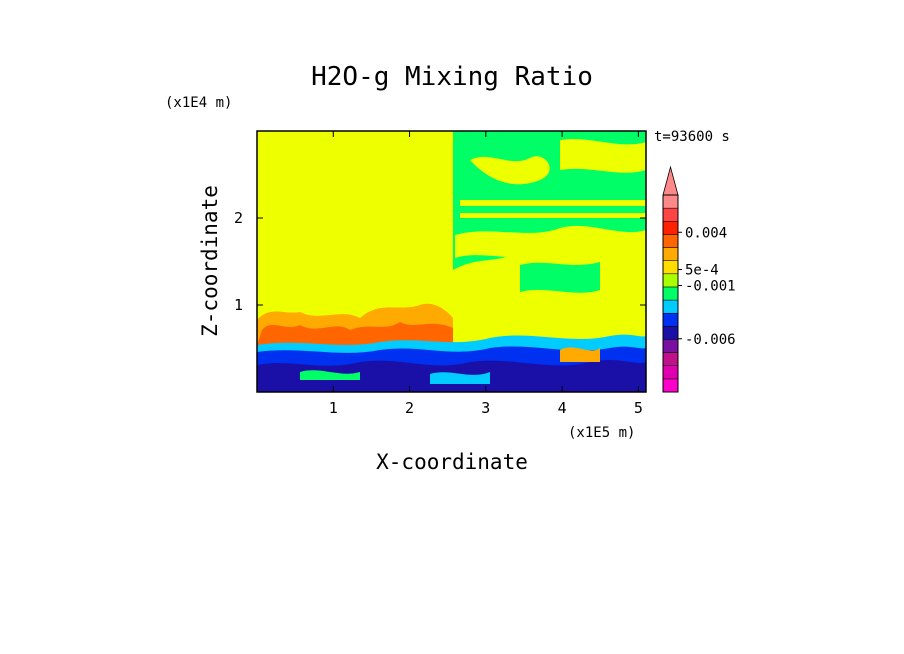  Describe the element at coordinates (702, 271) in the screenshot. I see `colorbar-tick-label: 5e-4` at that location.